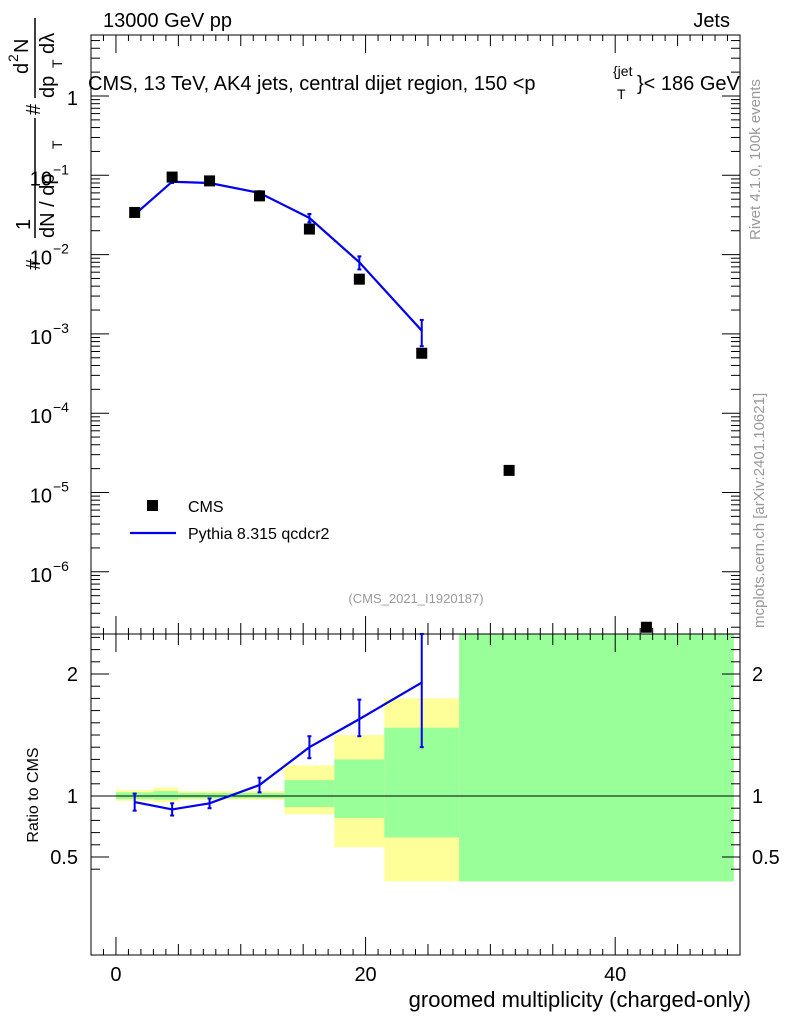 The width and height of the screenshot is (786, 1024). What do you see at coordinates (615, 975) in the screenshot?
I see `xtick-label: 40` at bounding box center [615, 975].